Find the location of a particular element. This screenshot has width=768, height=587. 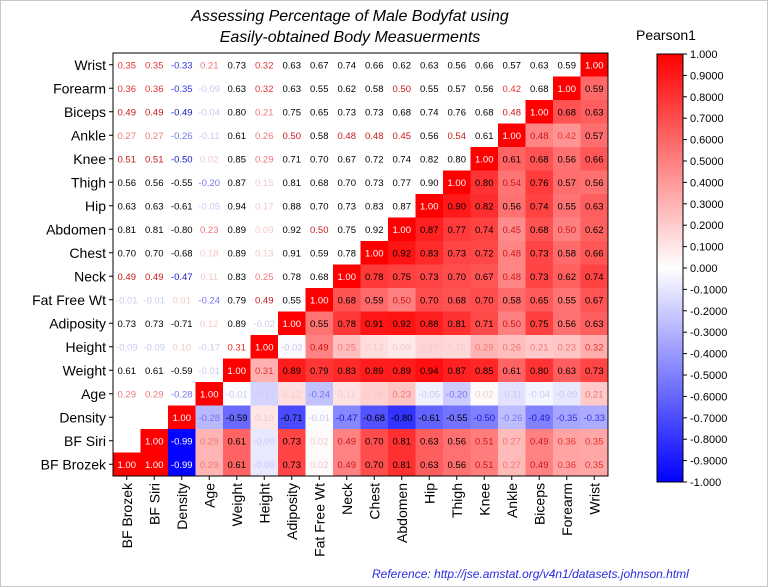

cell-value-label: 0.54 is located at coordinates (457, 136).